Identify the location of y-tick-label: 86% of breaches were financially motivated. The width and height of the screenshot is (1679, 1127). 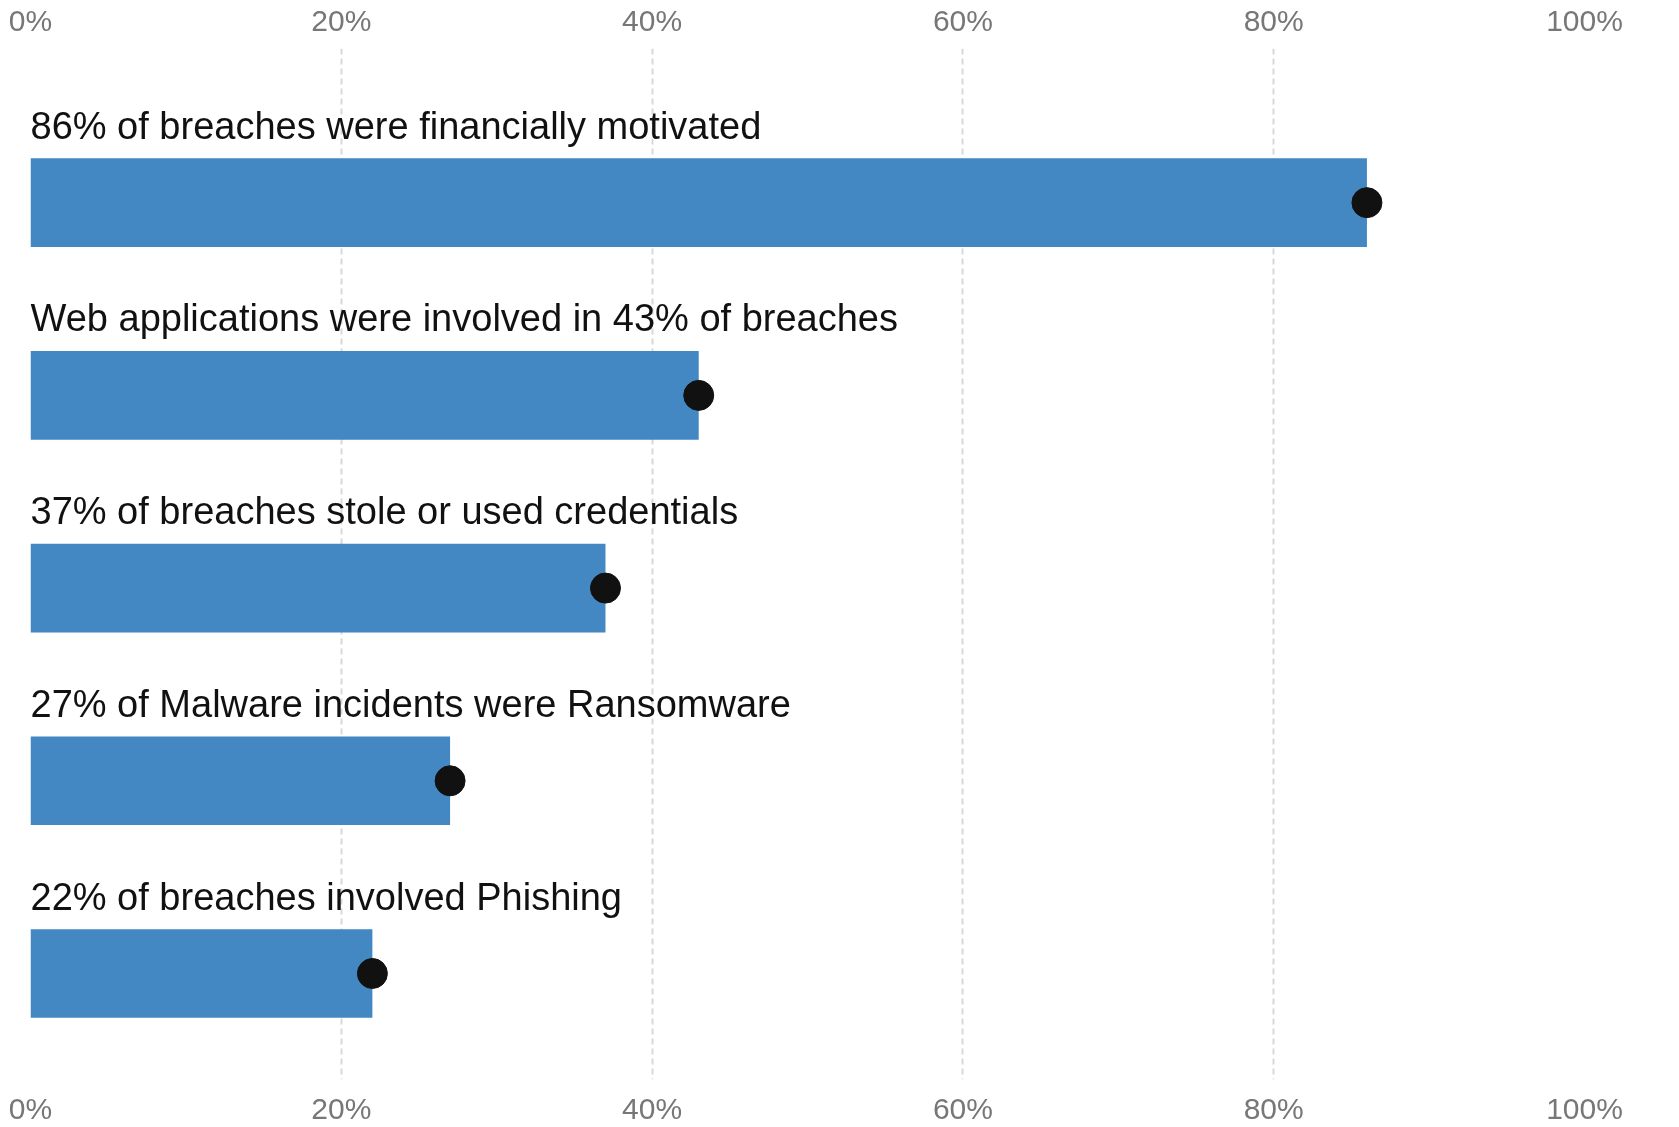
(396, 125).